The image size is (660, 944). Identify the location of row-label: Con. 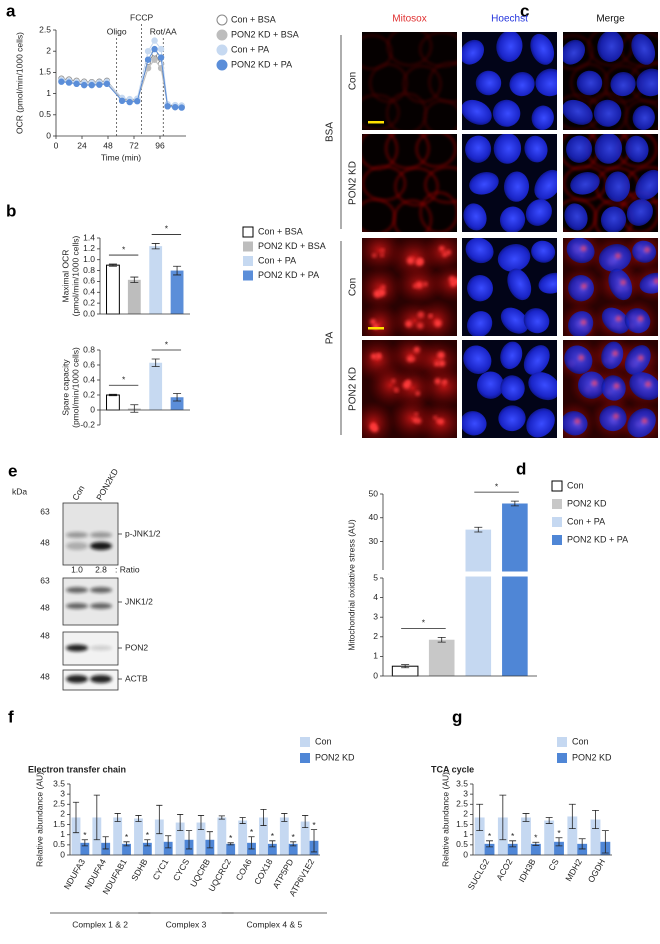
(353, 287).